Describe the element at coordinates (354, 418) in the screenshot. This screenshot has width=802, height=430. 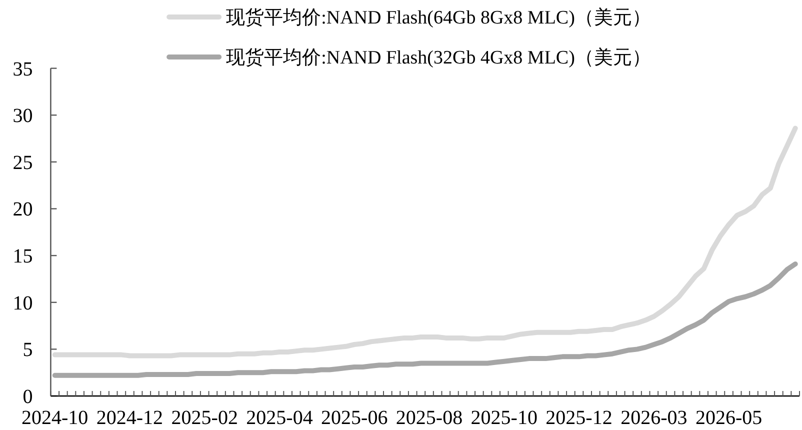
I see `x-tick-label: 2025-06` at that location.